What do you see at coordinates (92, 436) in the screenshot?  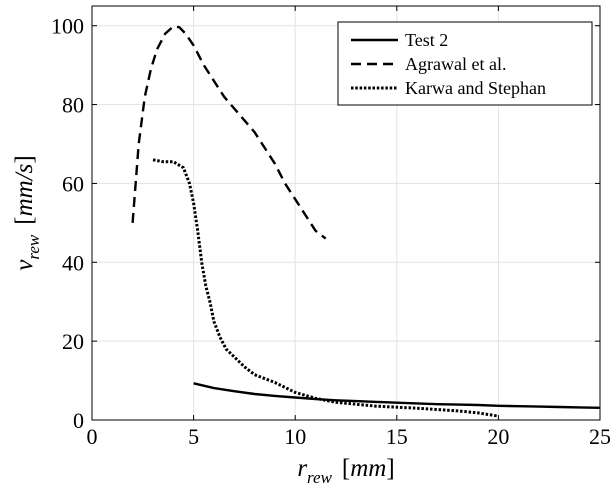 I see `x-tick-label: 0` at bounding box center [92, 436].